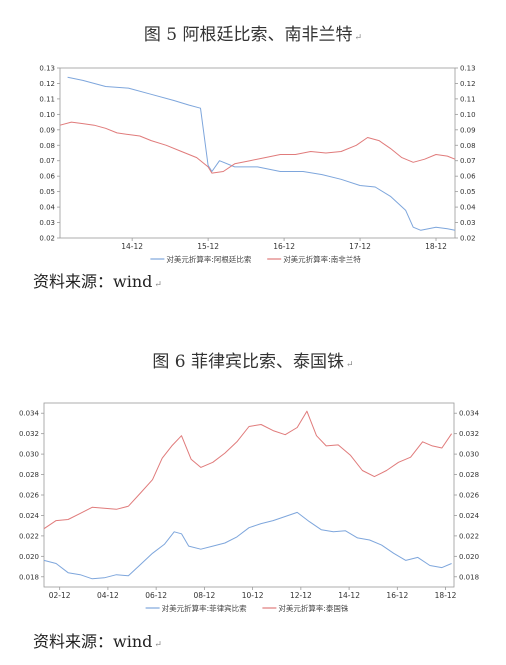  I want to click on x-tick-label: 12-12, so click(301, 595).